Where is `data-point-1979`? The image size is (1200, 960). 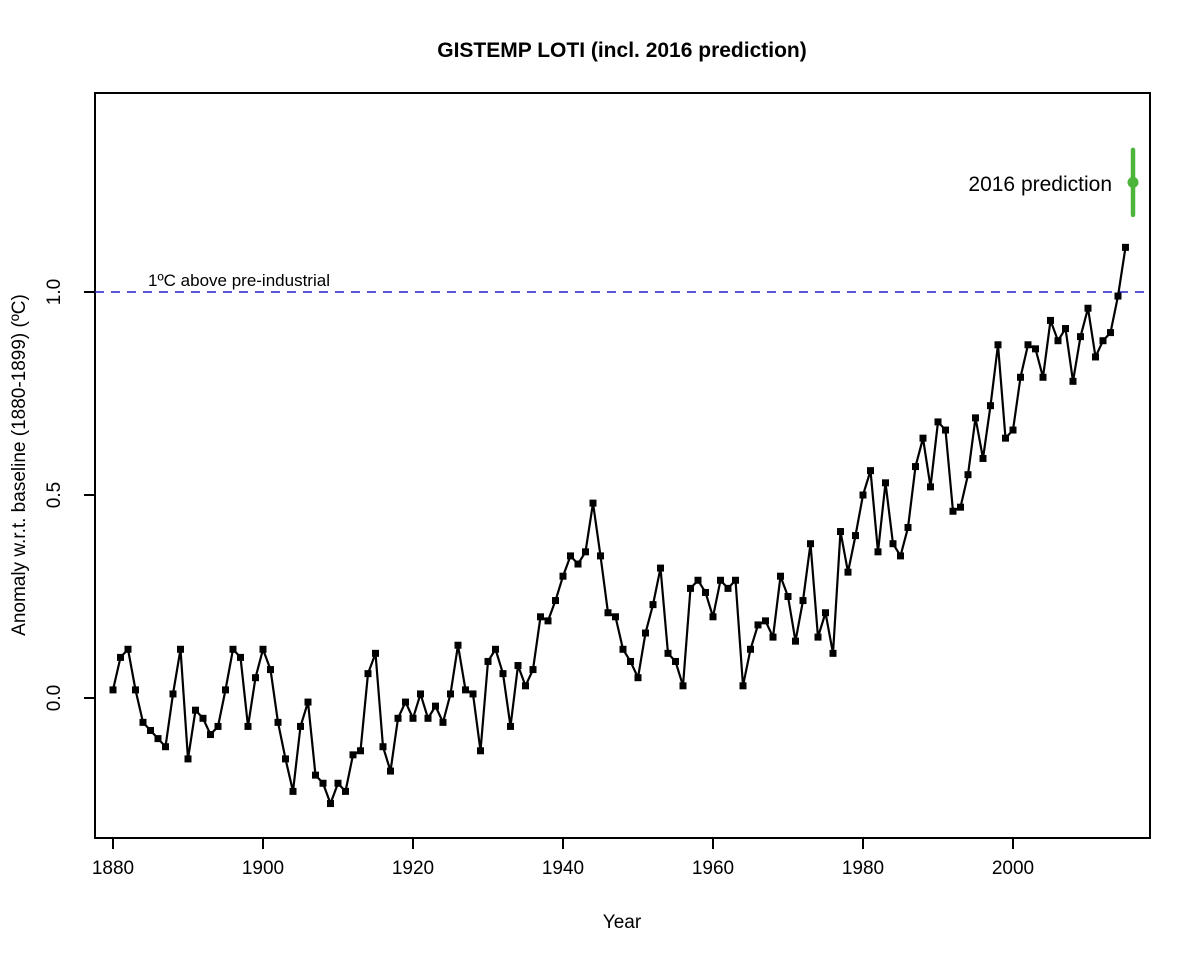 data-point-1979 is located at coordinates (855, 536).